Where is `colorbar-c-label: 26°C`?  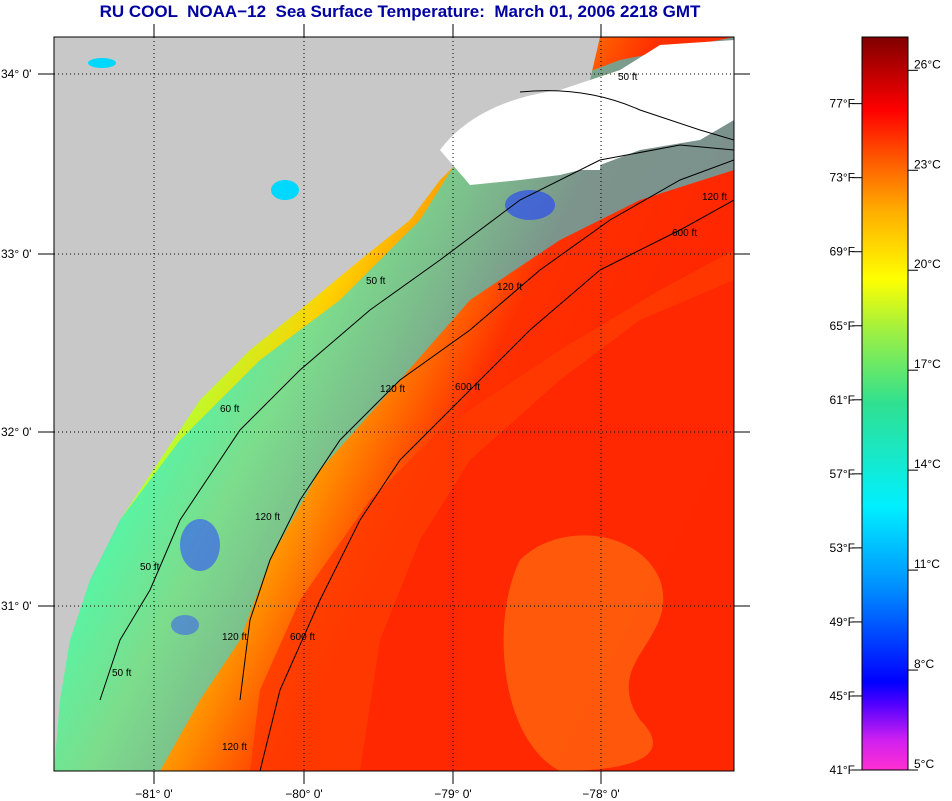
colorbar-c-label: 26°C is located at coordinates (927, 64).